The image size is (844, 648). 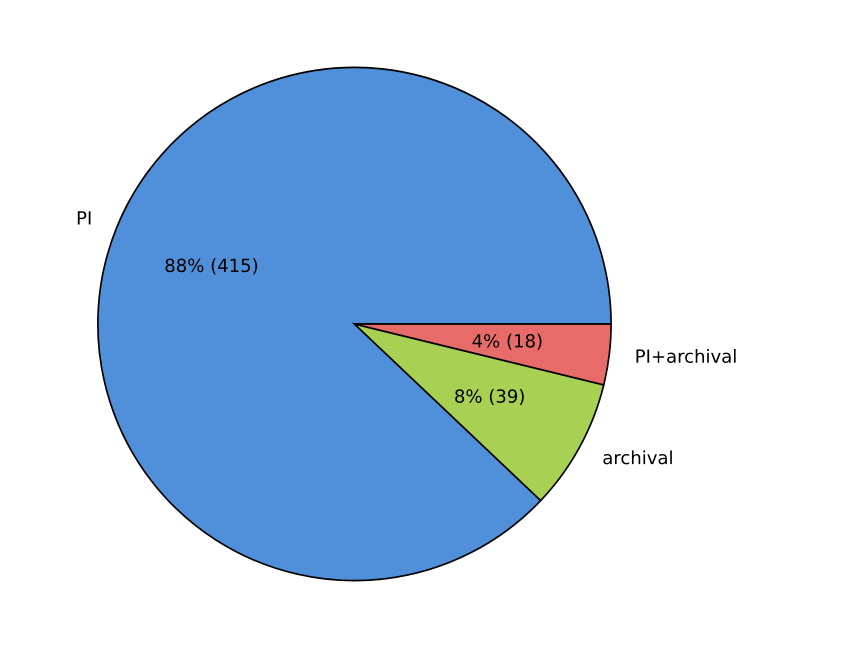 What do you see at coordinates (489, 397) in the screenshot?
I see `data-label: 8% (39)` at bounding box center [489, 397].